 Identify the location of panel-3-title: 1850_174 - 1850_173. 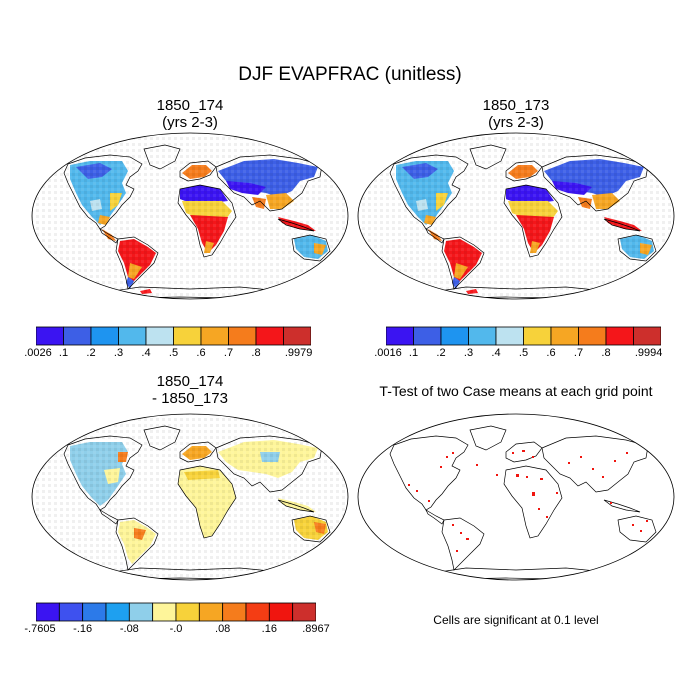
(190, 390).